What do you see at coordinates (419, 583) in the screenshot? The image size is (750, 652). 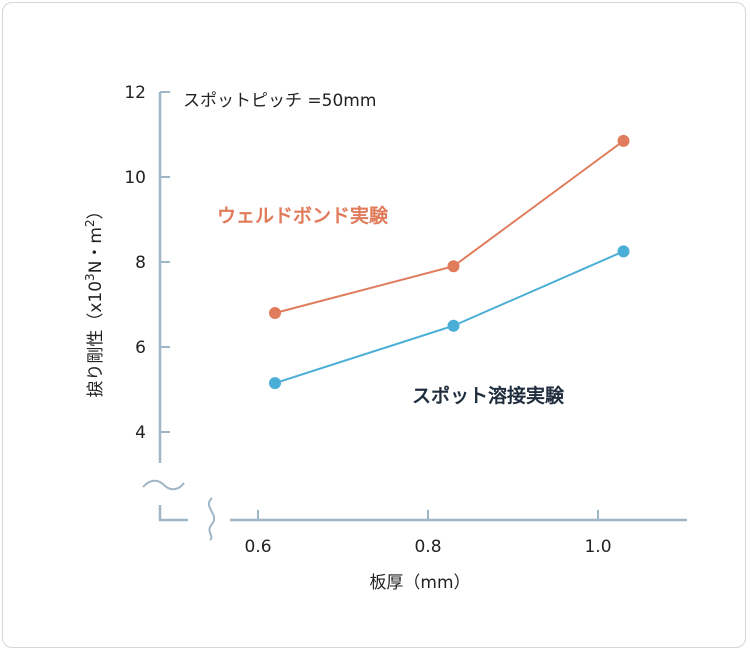 I see `x-axis-label: 板厚（mm）` at bounding box center [419, 583].